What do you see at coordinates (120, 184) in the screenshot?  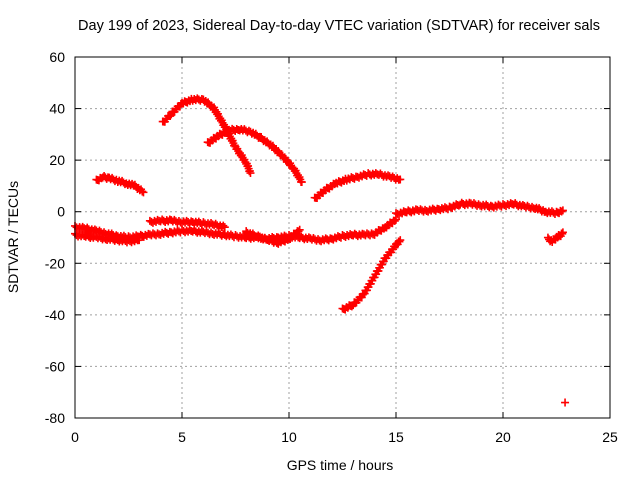 I see `series-arc-1h` at bounding box center [120, 184].